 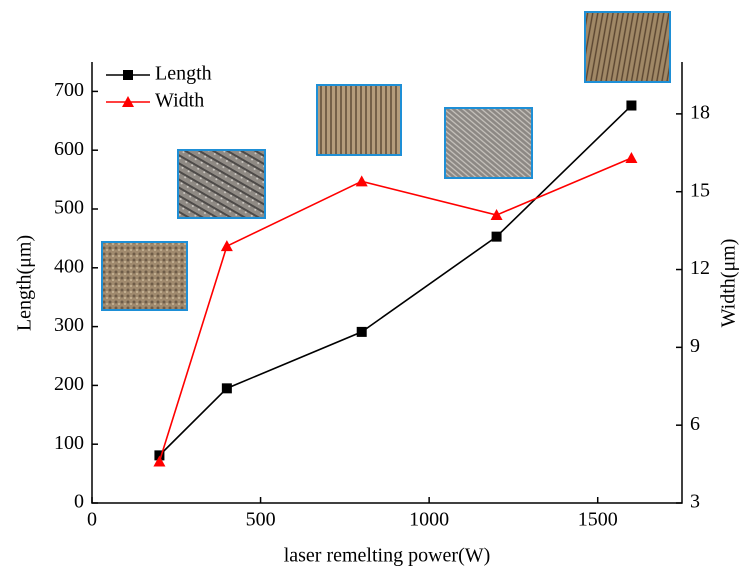 I want to click on y-tick-label: 0, so click(x=79, y=502).